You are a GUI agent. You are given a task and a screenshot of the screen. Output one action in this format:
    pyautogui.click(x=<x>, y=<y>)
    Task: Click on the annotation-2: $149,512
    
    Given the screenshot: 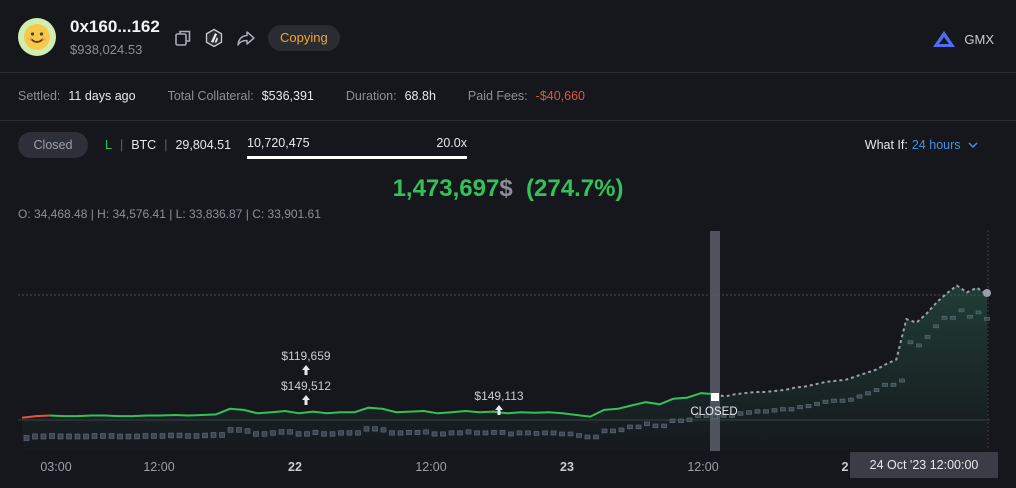 What is the action you would take?
    pyautogui.click(x=306, y=386)
    